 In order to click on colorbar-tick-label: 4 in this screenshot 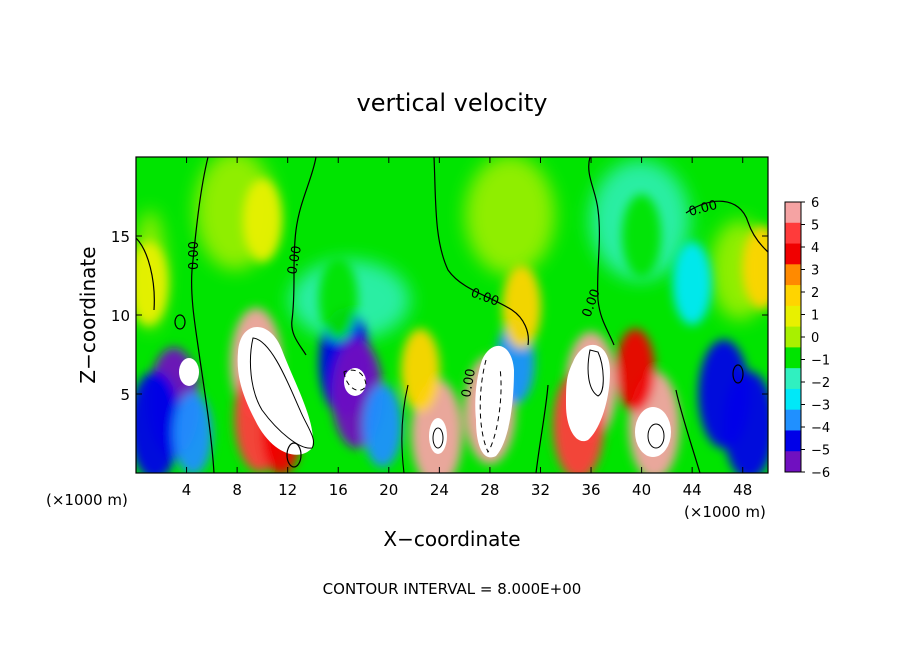, I will do `click(815, 248)`.